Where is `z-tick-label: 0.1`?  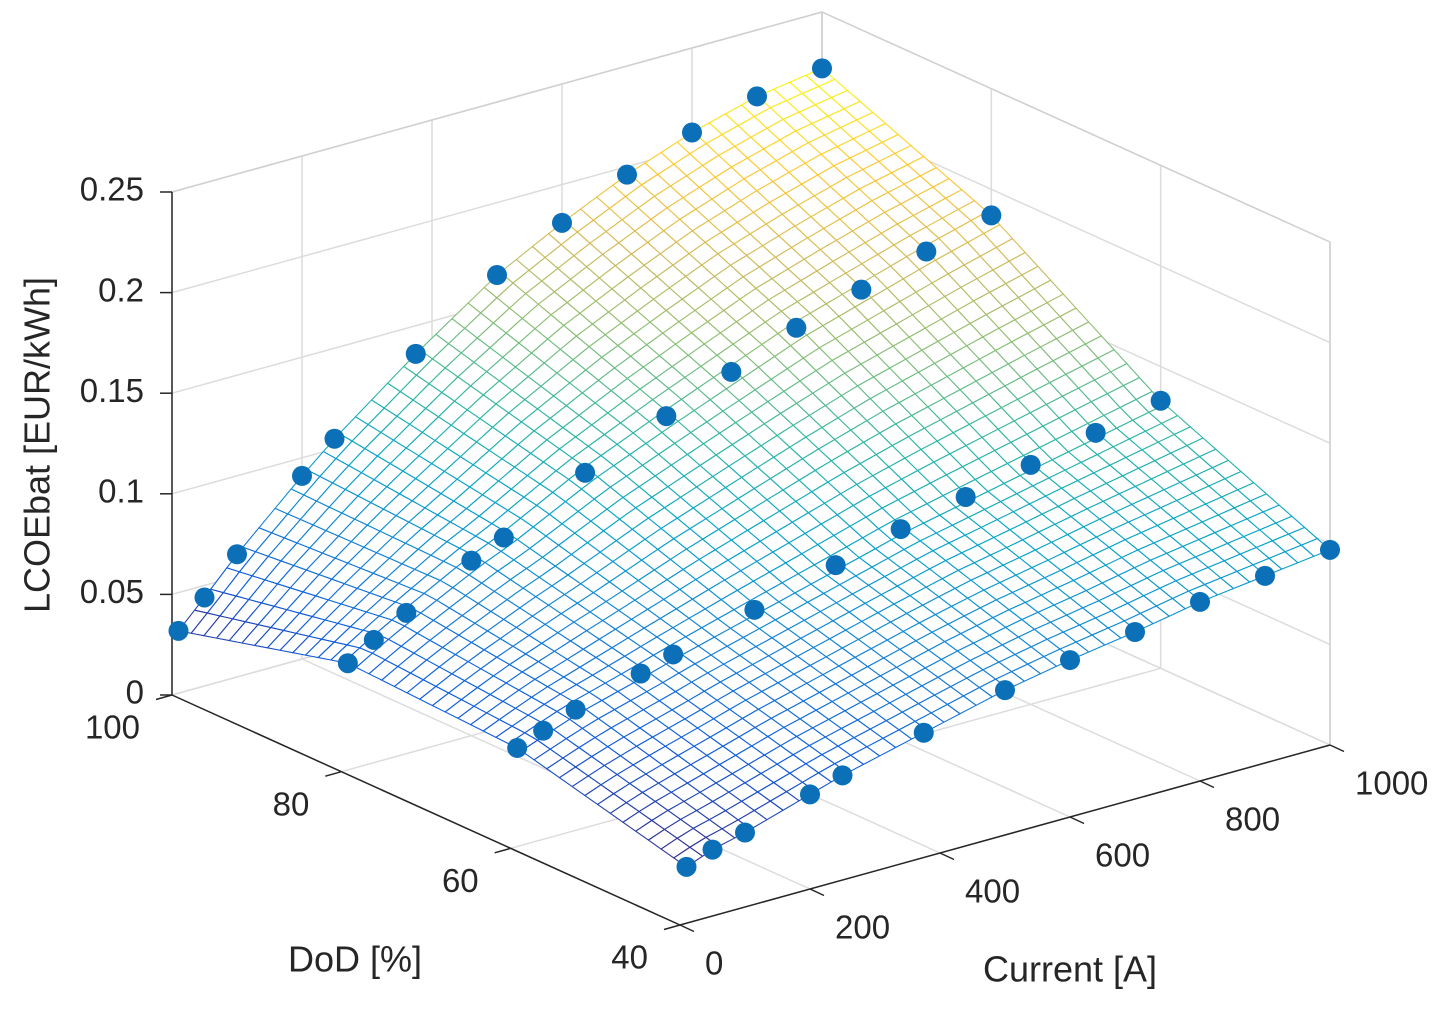
z-tick-label: 0.1 is located at coordinates (121, 491).